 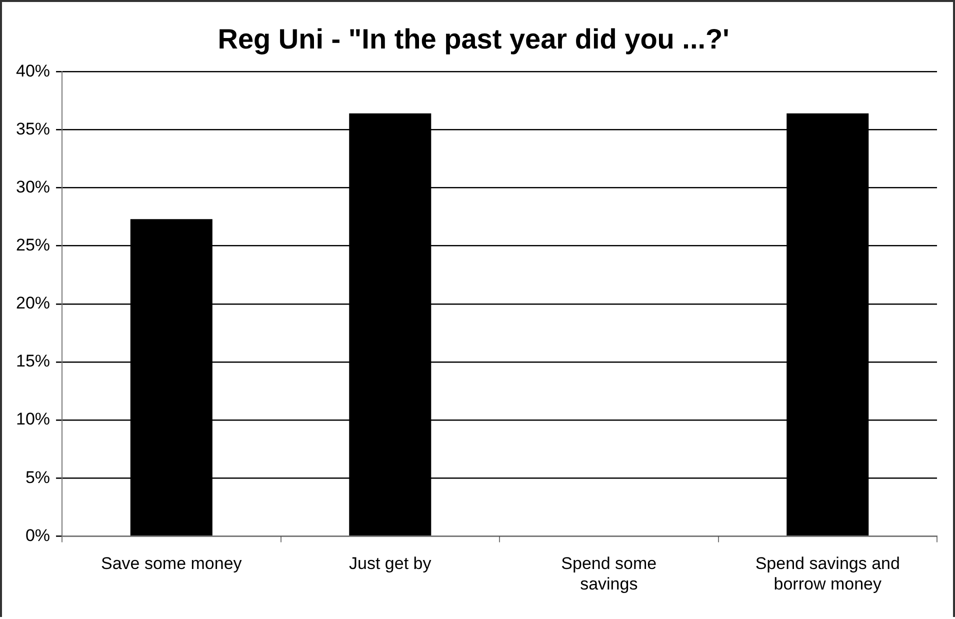 I want to click on y-tick-label: 10%, so click(x=33, y=419).